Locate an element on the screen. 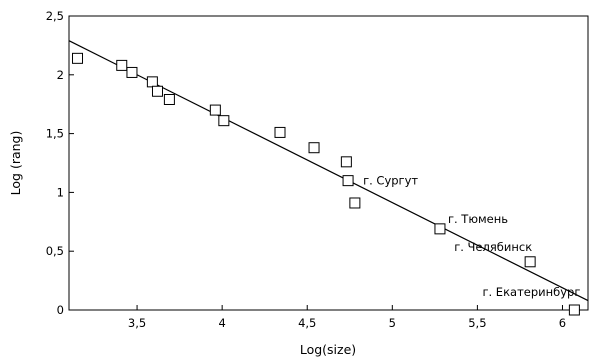 The width and height of the screenshot is (594, 359). y-axis-label: Log (rang) is located at coordinates (15, 163).